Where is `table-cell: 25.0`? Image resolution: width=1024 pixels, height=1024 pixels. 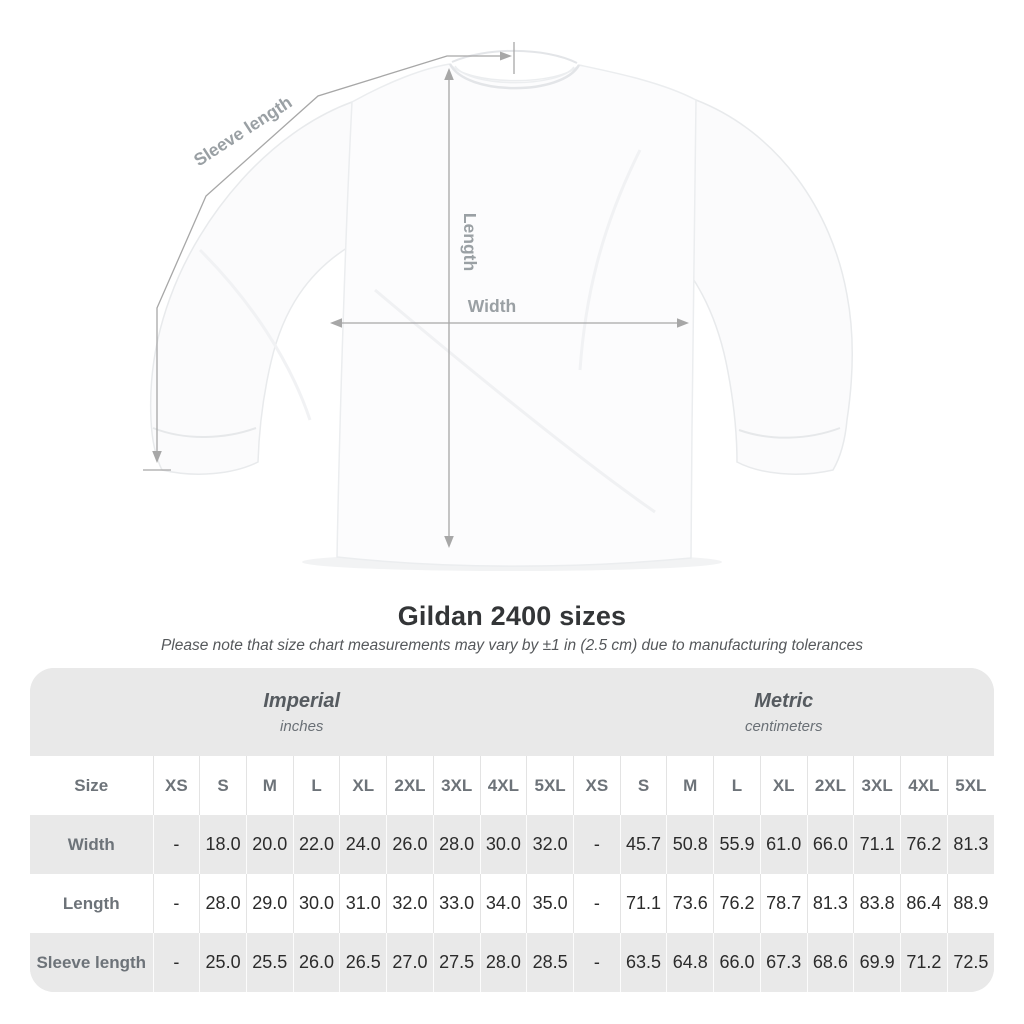 table-cell: 25.0 is located at coordinates (223, 962).